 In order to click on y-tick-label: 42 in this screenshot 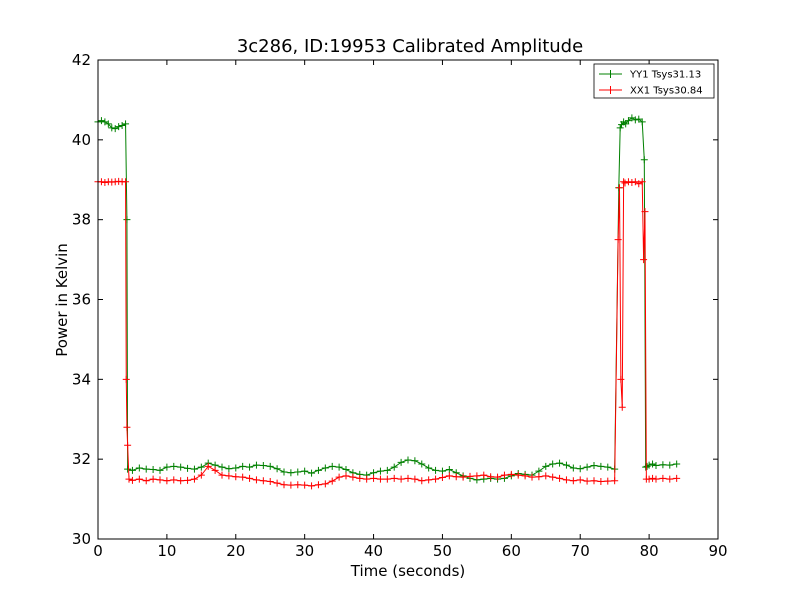, I will do `click(81, 60)`.